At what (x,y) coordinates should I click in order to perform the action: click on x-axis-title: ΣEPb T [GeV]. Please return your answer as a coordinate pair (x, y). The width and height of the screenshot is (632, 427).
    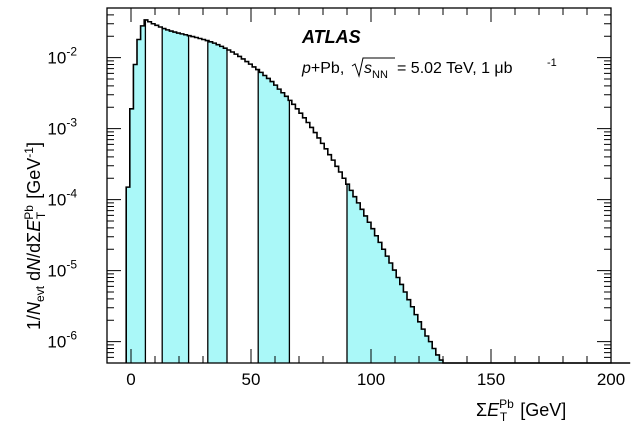
    Looking at the image, I should click on (521, 410).